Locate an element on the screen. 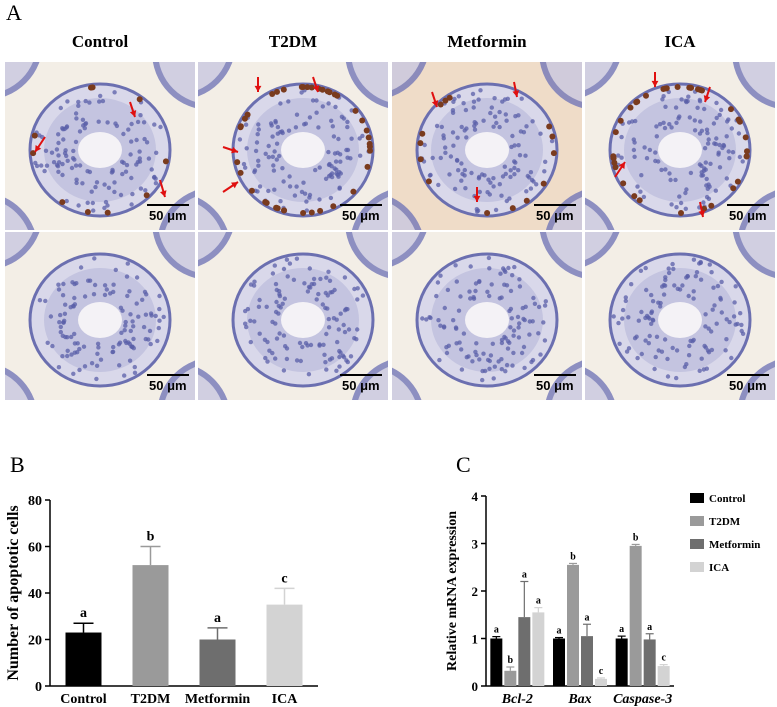 This screenshot has height=707, width=777. y-tick-label: 40 is located at coordinates (35, 594).